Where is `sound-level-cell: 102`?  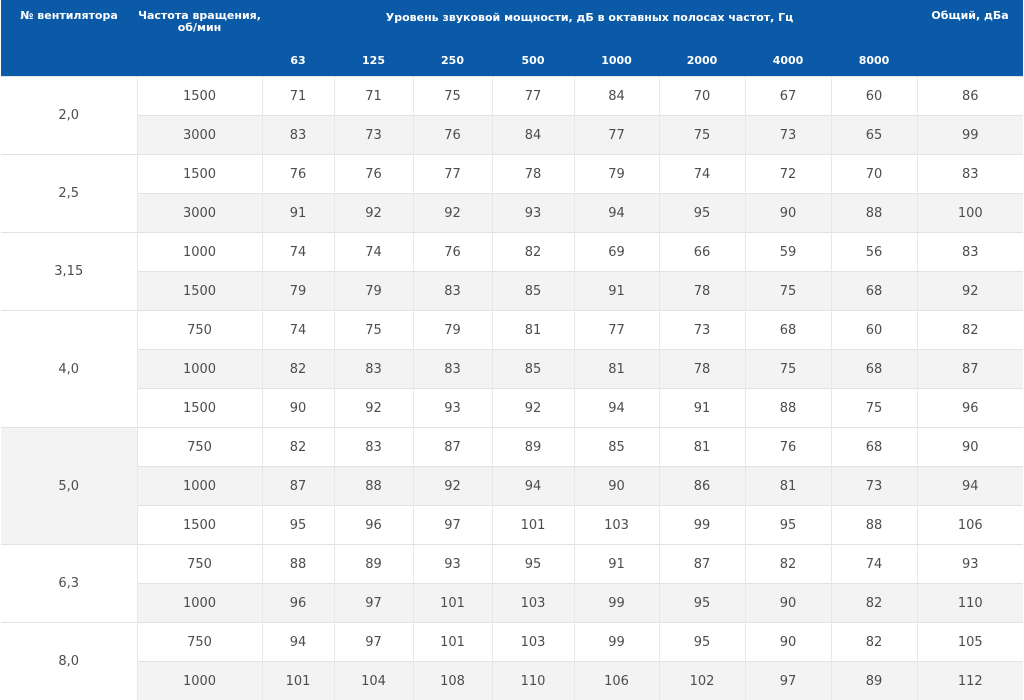 sound-level-cell: 102 is located at coordinates (702, 681).